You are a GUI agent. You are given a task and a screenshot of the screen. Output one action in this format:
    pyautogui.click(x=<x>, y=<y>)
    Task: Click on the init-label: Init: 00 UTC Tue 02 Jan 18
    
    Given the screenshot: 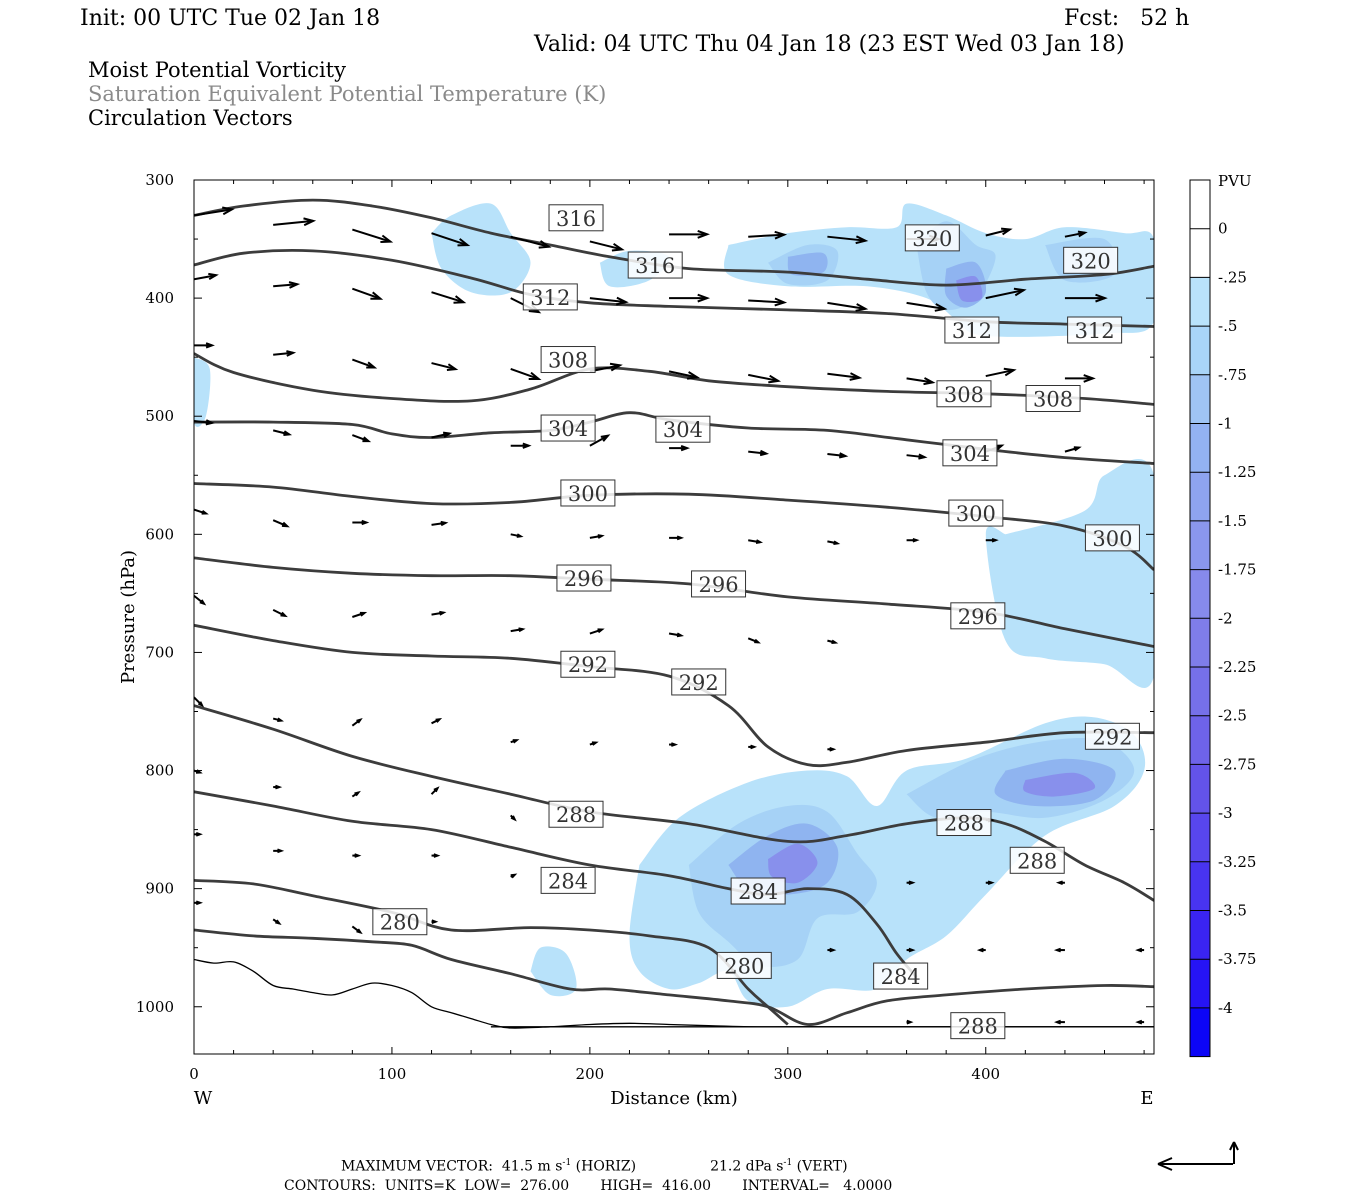 What is the action you would take?
    pyautogui.click(x=230, y=18)
    